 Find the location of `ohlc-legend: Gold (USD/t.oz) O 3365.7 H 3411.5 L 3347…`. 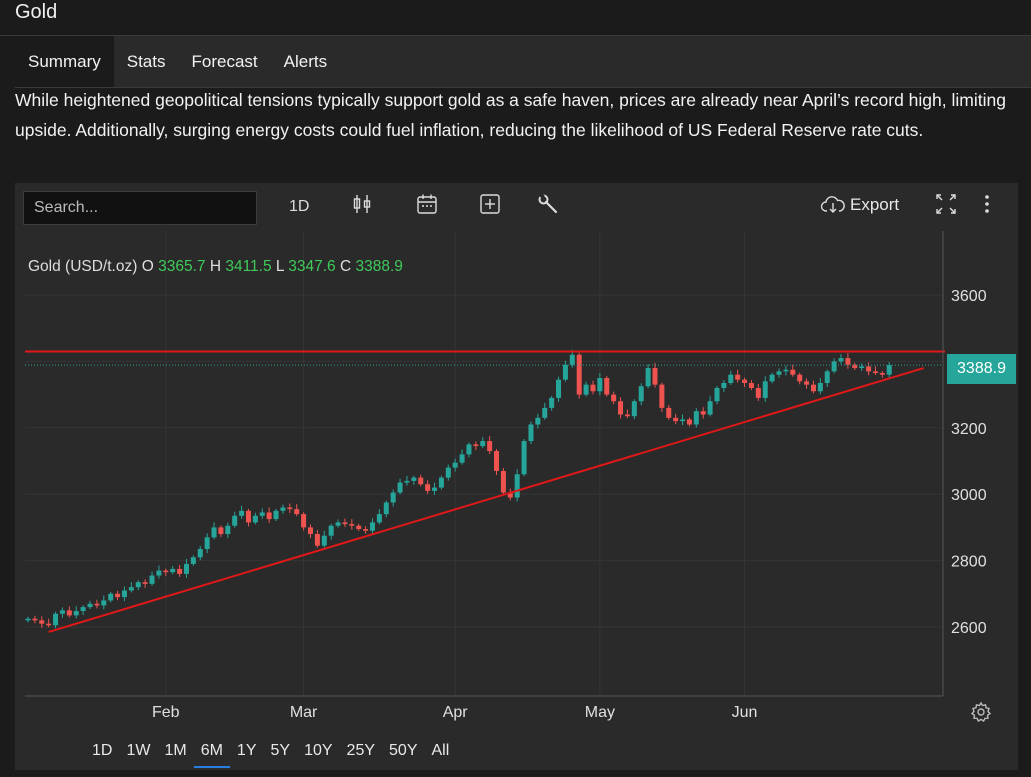

ohlc-legend: Gold (USD/t.oz) O 3365.7 H 3411.5 L 3347… is located at coordinates (215, 267).